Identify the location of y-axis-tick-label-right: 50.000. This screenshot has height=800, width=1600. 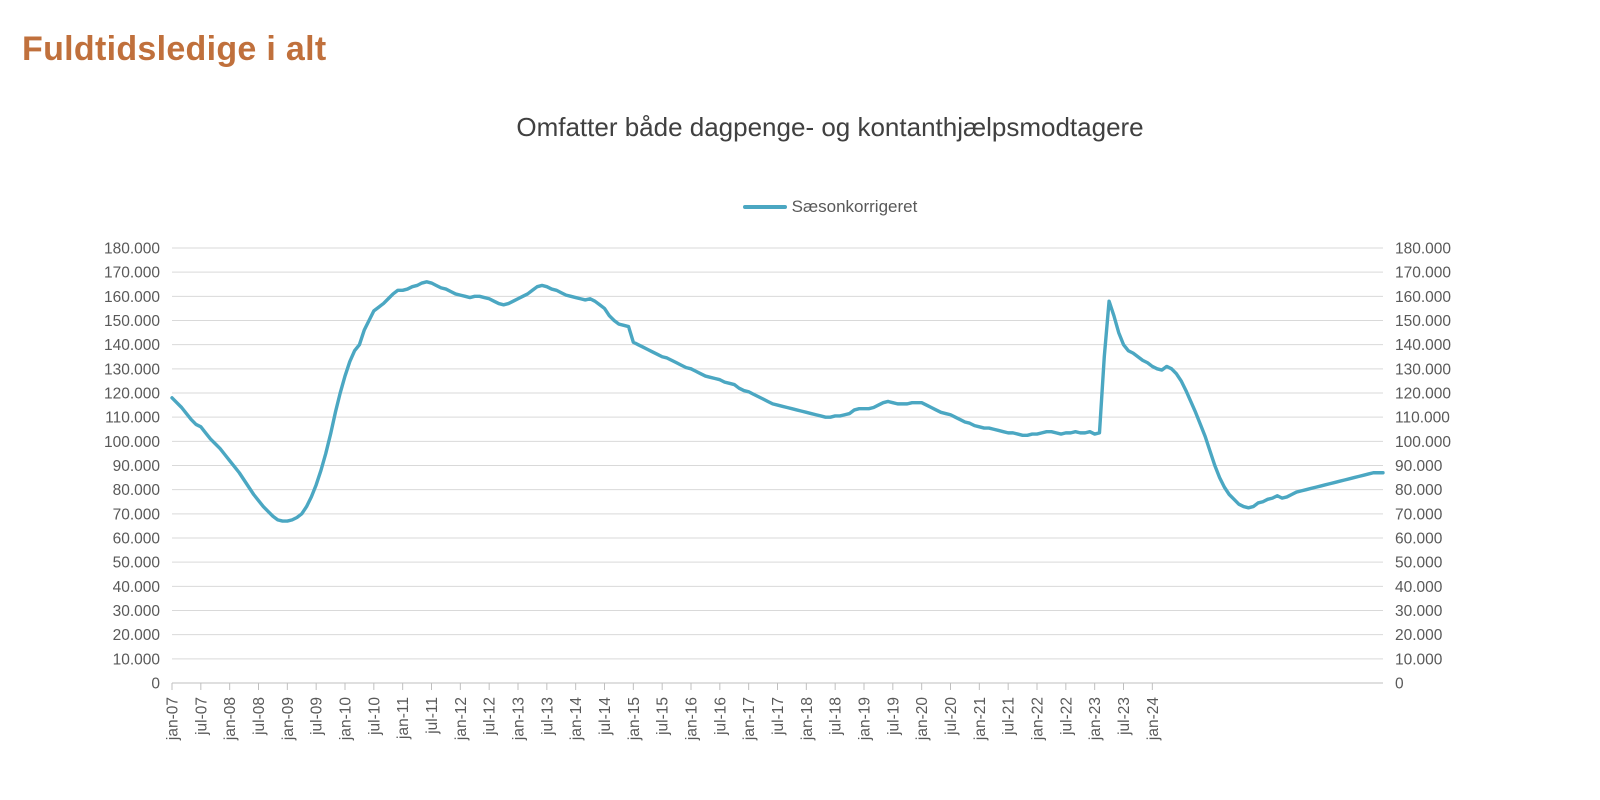
(1419, 563).